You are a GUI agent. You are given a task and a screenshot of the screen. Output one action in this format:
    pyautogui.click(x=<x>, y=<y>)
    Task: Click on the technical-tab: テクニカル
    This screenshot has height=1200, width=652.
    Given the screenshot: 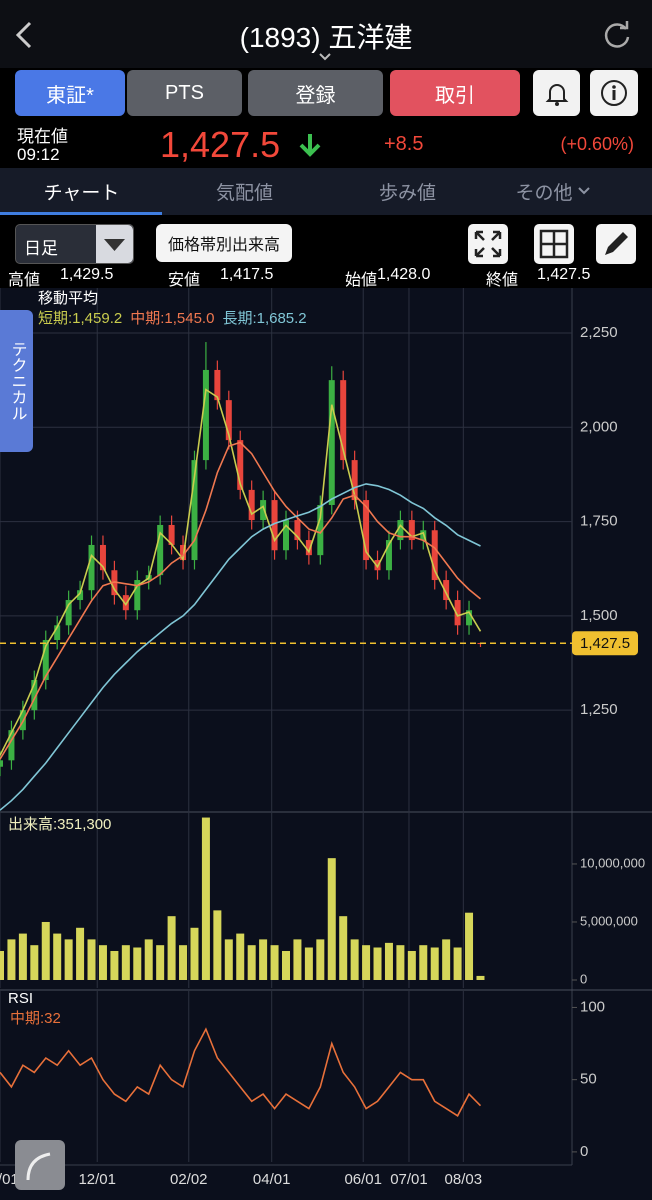 What is the action you would take?
    pyautogui.click(x=16, y=381)
    